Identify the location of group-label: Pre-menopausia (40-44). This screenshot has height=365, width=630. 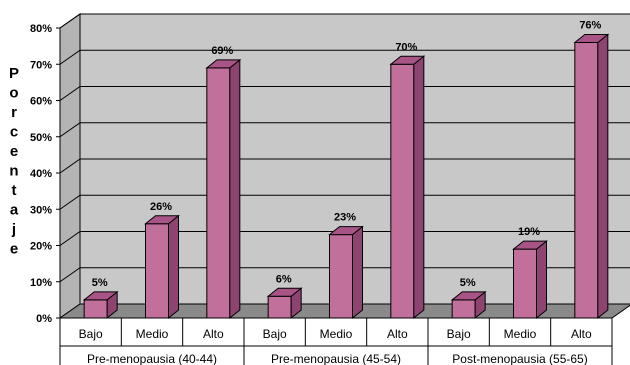
(152, 358).